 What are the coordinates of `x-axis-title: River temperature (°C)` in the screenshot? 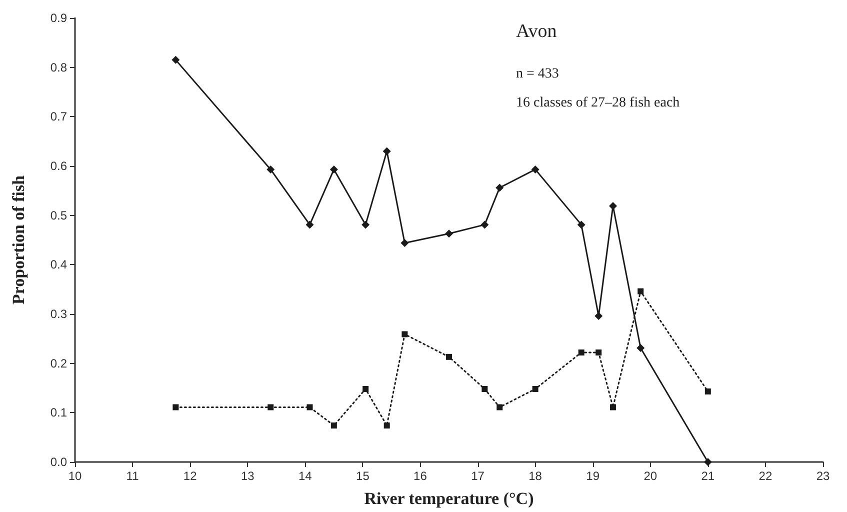 It's located at (449, 498).